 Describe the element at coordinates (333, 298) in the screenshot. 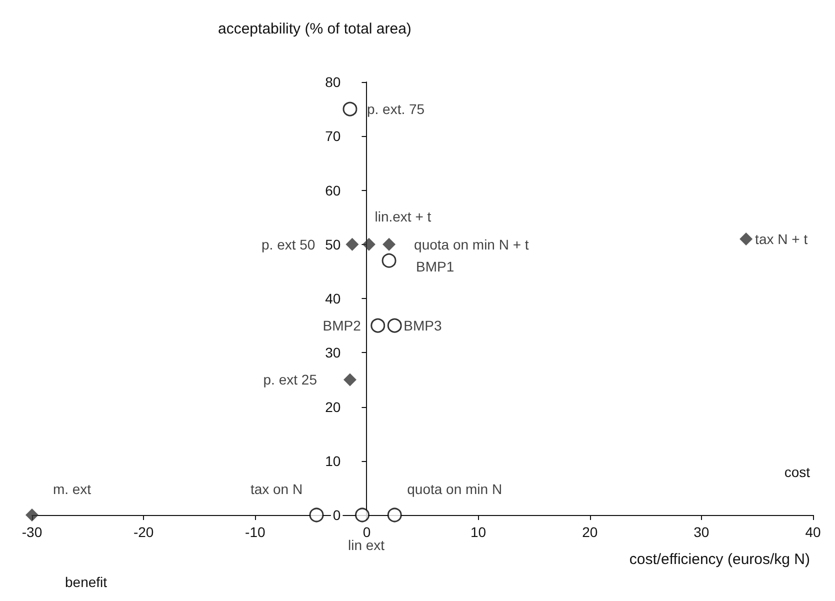

I see `y-tick-label: 40` at that location.